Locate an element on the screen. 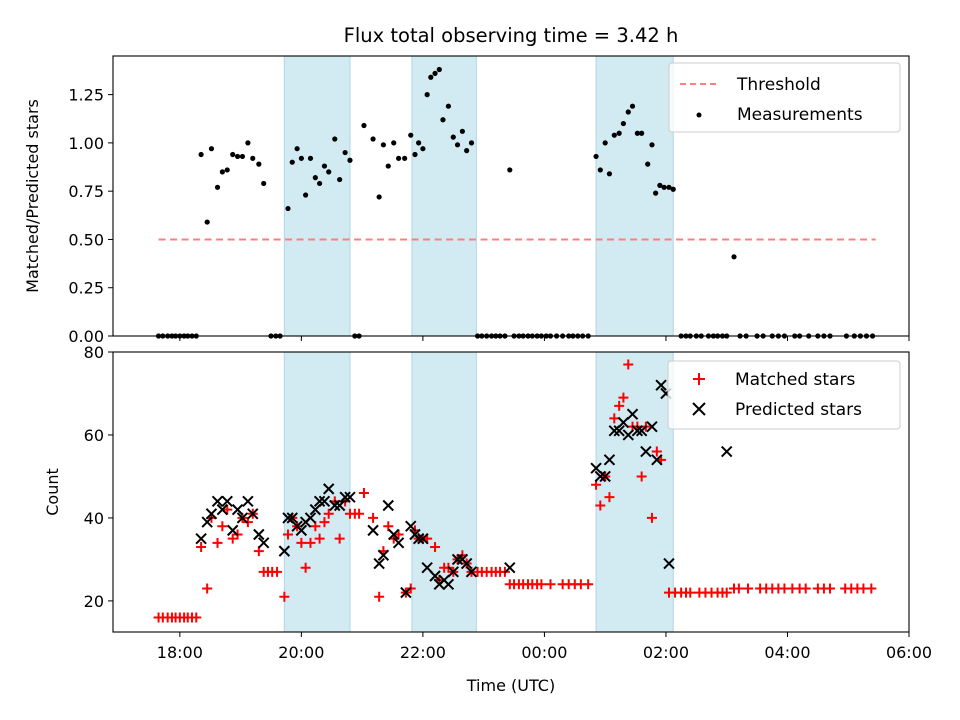 This screenshot has height=720, width=960. ratio-y-axis: 0.00 0.25 0.50 0.75 1.00 1.25 is located at coordinates (90, 216).